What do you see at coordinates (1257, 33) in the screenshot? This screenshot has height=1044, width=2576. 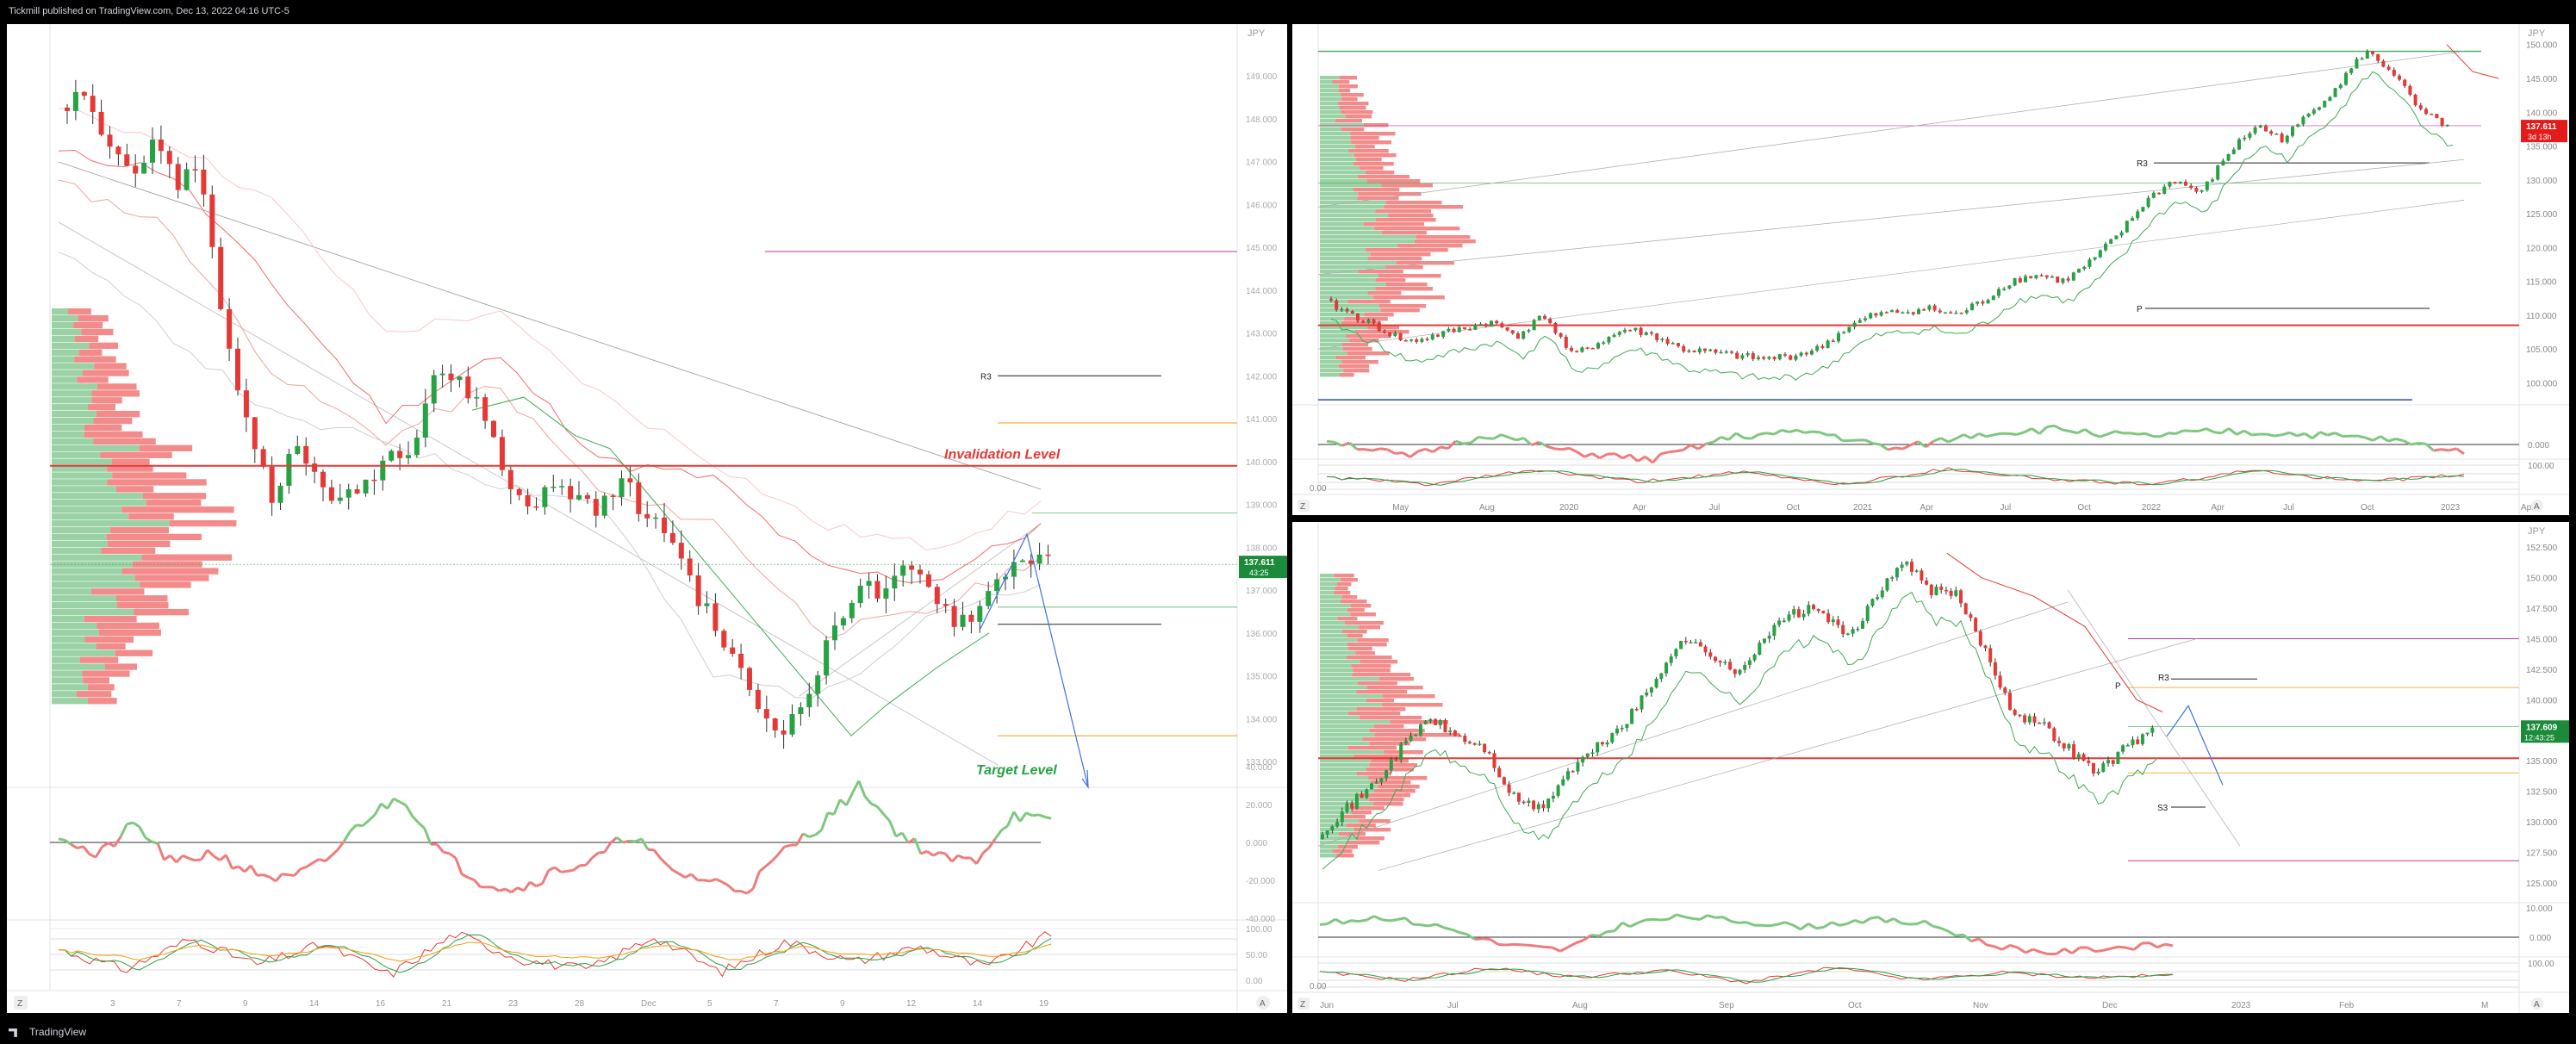 I see `currency-label: JPY` at bounding box center [1257, 33].